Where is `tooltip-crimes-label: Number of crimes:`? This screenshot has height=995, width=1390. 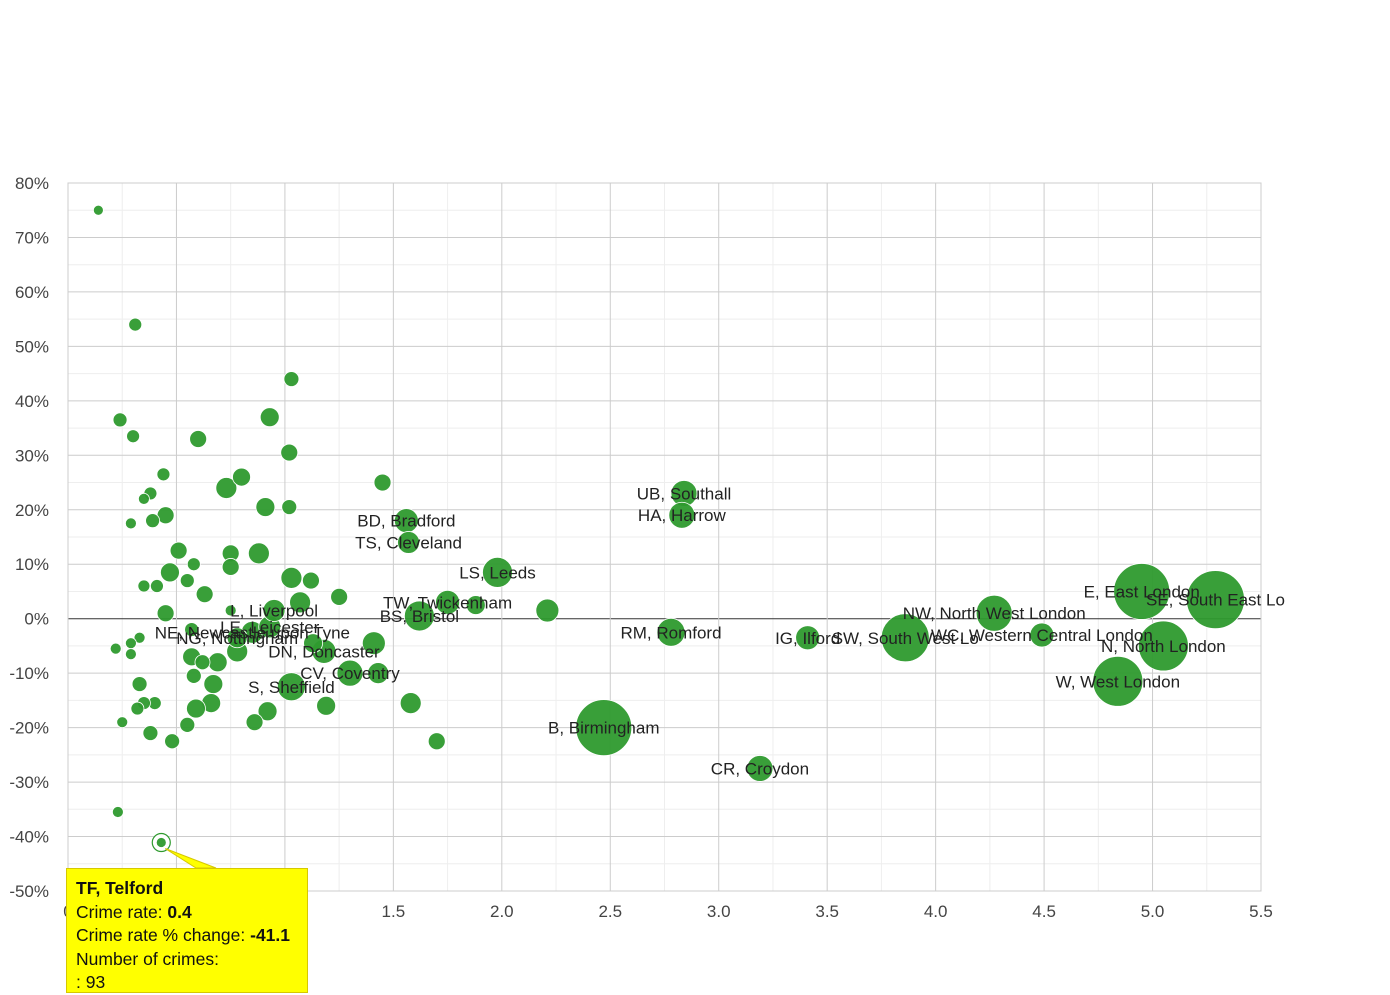
tooltip-crimes-label: Number of crimes: is located at coordinates (147, 958).